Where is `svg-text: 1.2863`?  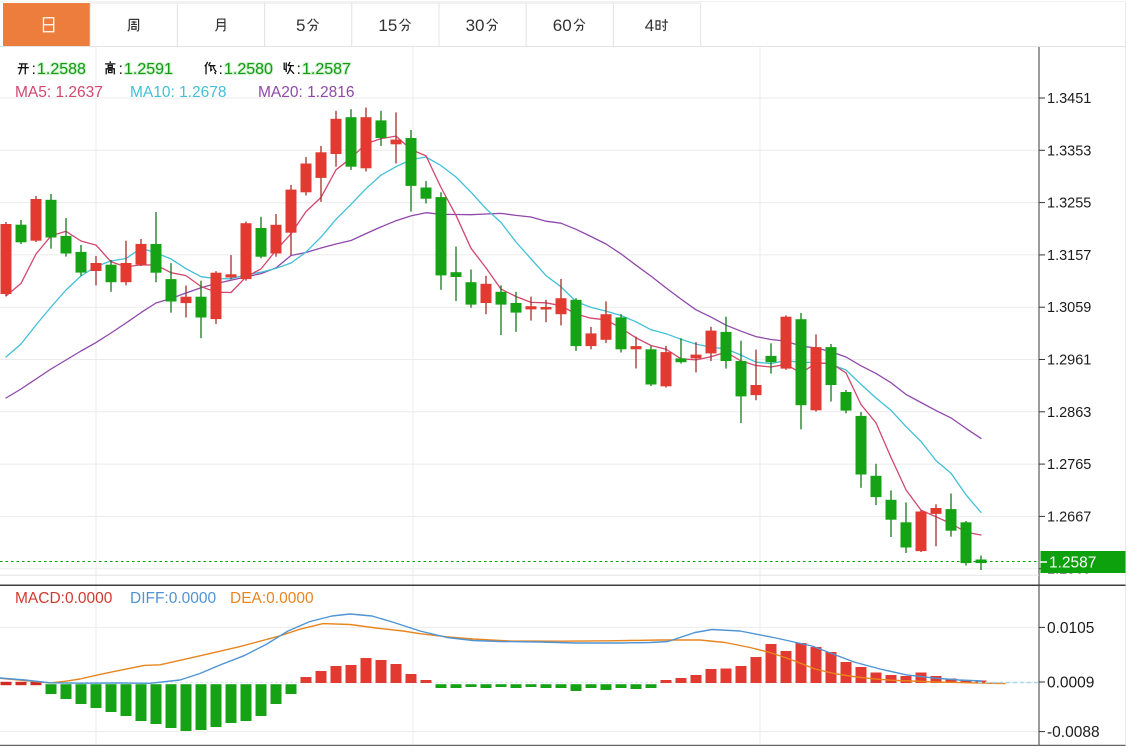 svg-text: 1.2863 is located at coordinates (1069, 413).